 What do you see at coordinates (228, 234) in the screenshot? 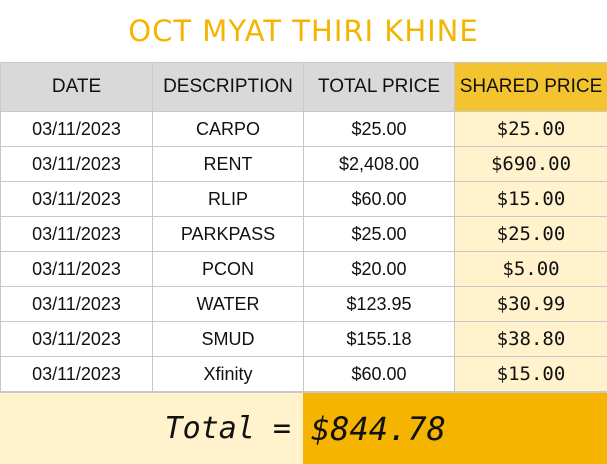
I see `cell-description: PARKPASS` at bounding box center [228, 234].